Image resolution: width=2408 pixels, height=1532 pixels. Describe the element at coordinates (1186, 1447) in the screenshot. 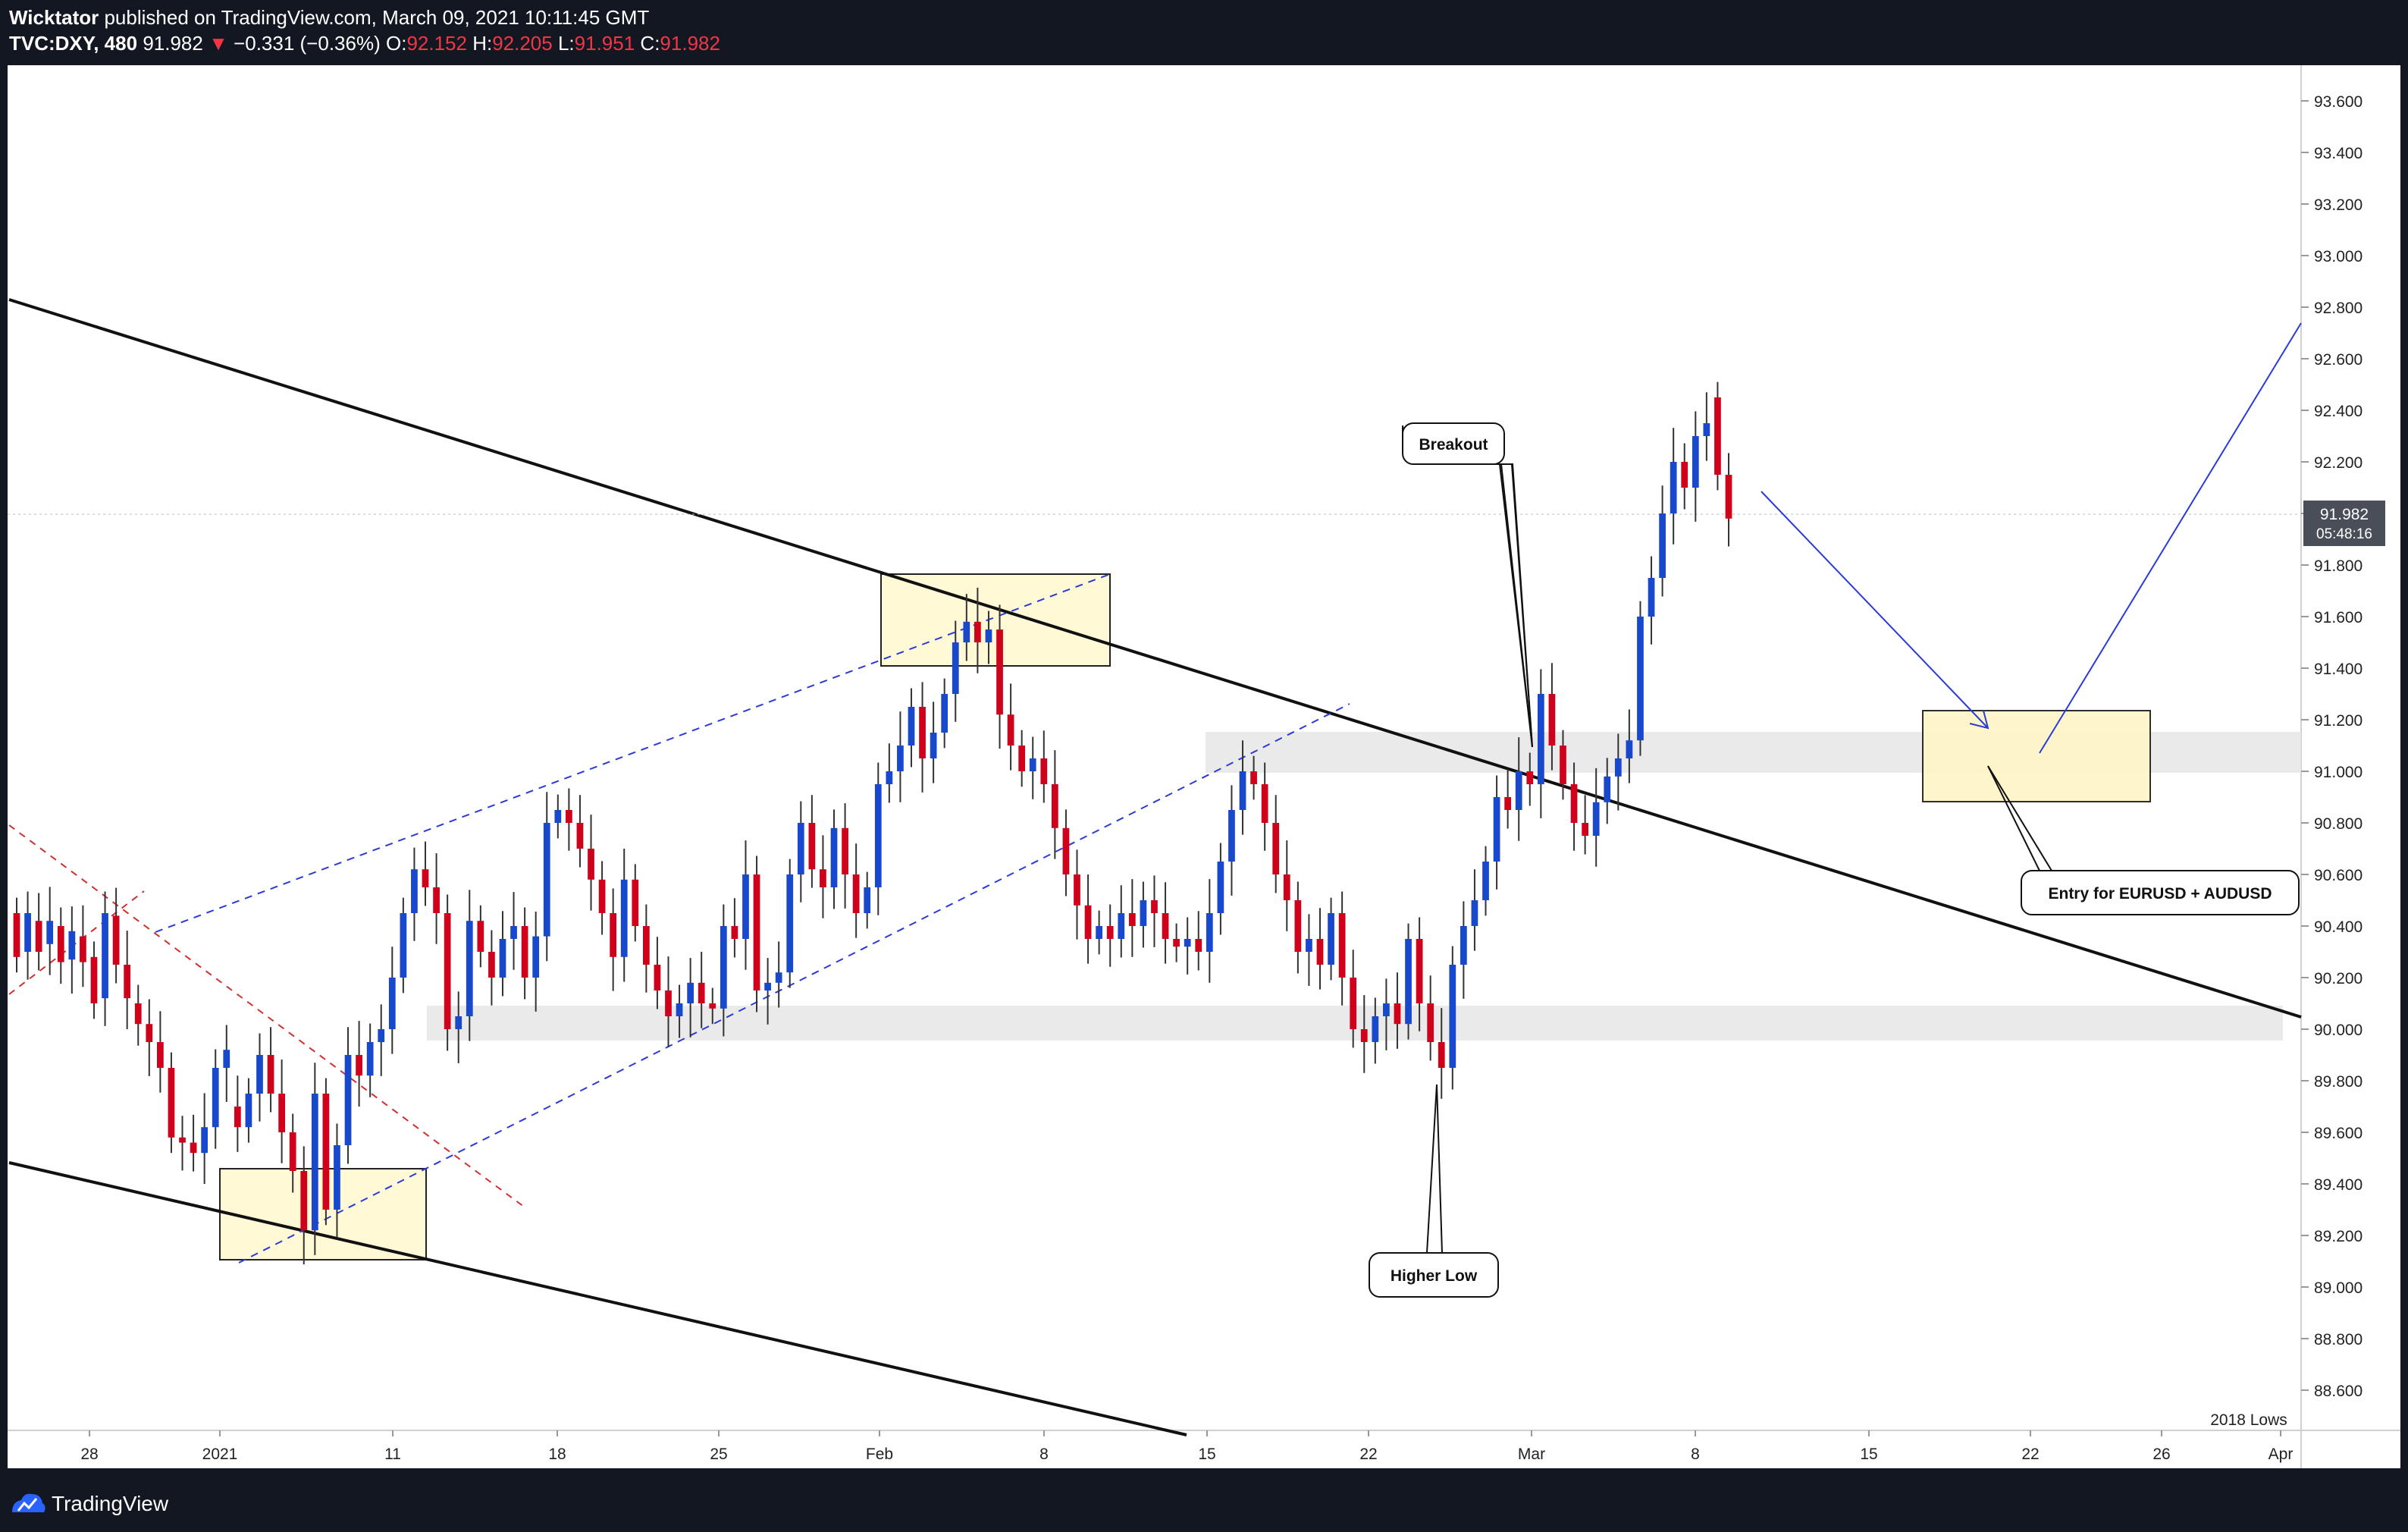

I see `time-axis: 28 2021 11 18 25 Feb 8 15 22 Mar 8 15 22 26 Apr` at that location.